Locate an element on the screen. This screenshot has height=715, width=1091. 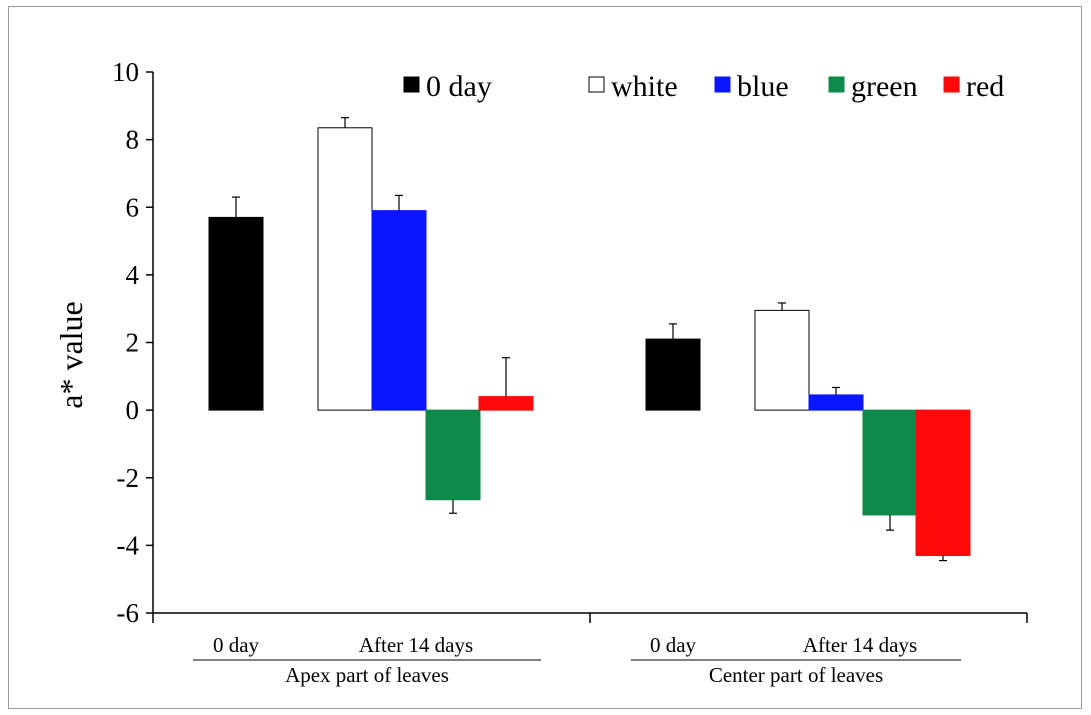
legend-swatch-red is located at coordinates (951, 84).